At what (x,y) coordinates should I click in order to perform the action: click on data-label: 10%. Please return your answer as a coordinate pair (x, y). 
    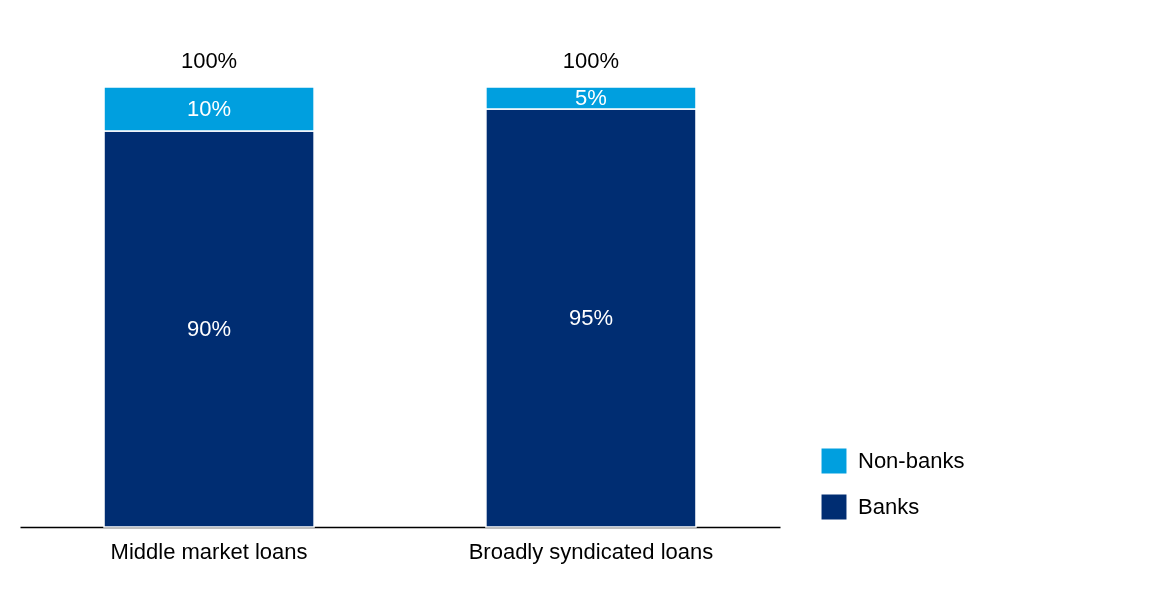
    Looking at the image, I should click on (209, 108).